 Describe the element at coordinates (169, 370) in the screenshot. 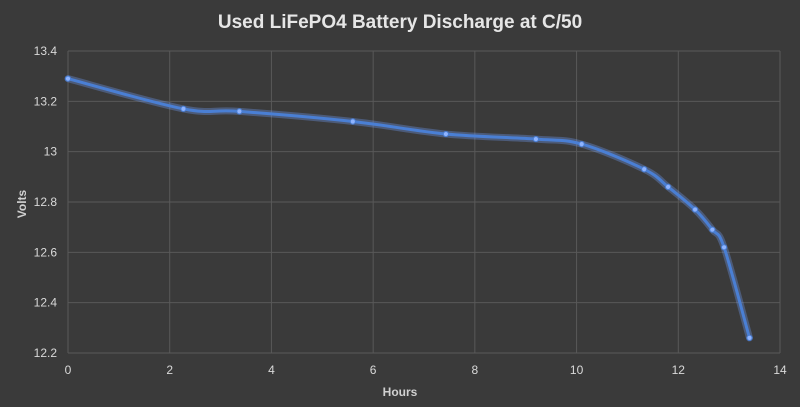

I see `x-tick-label: 2` at that location.